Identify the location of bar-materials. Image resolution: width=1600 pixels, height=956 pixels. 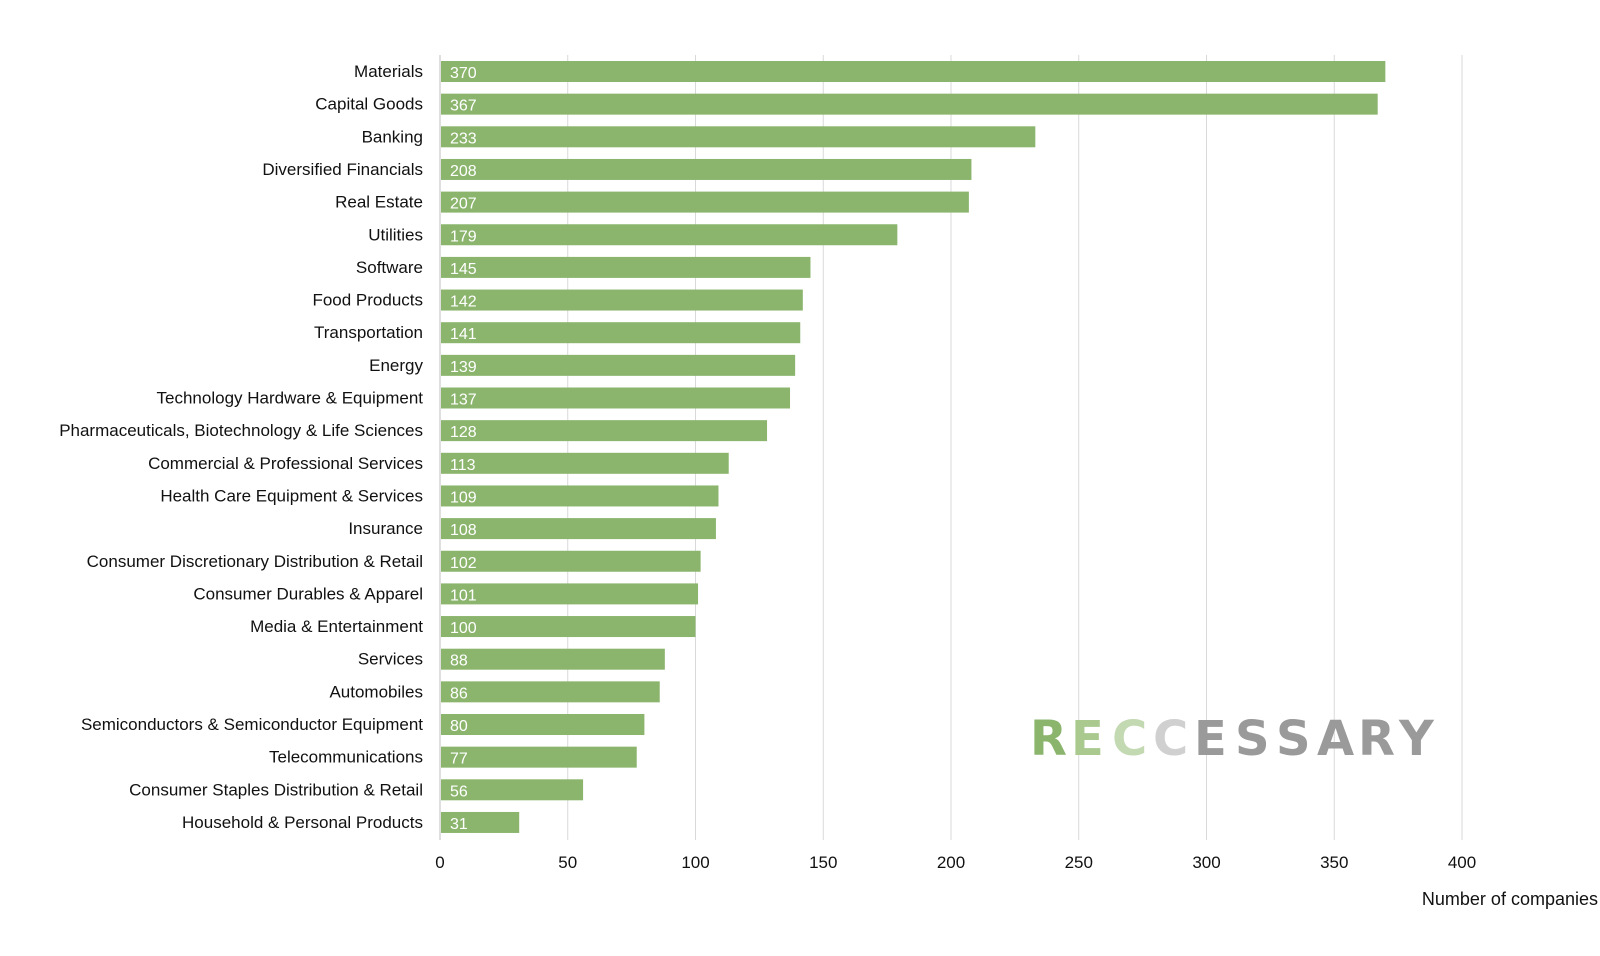
(913, 71).